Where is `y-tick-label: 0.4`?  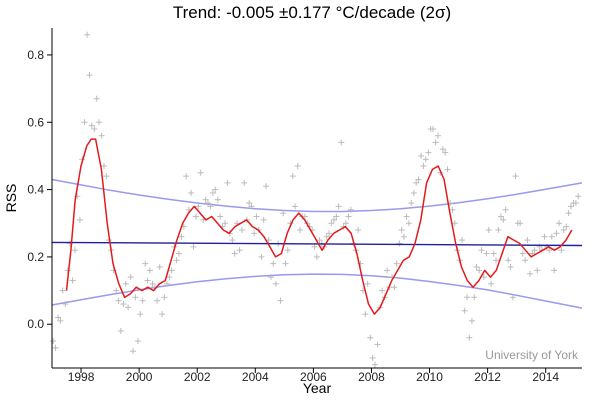
y-tick-label: 0.4 is located at coordinates (35, 190).